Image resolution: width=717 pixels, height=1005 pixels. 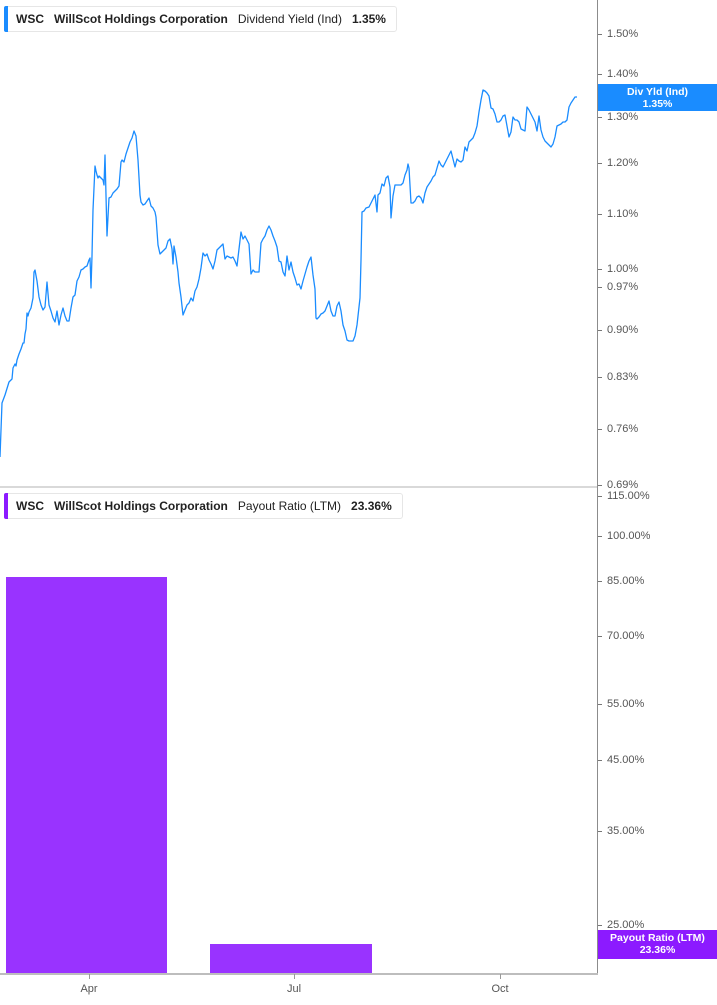 I want to click on y-tick-label: 0.97%, so click(x=618, y=287).